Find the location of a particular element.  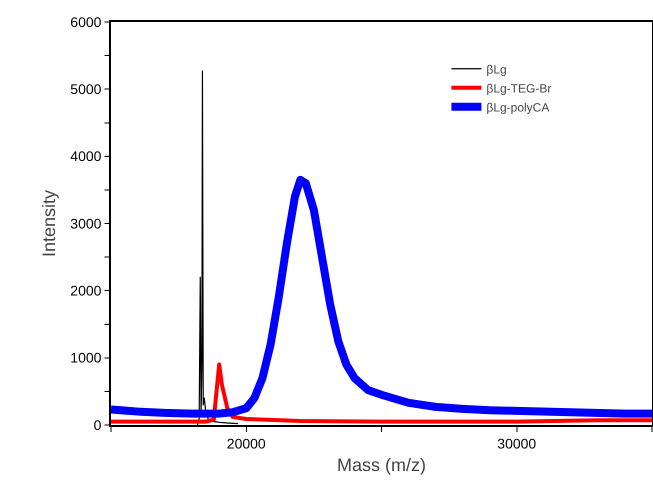

y-tick-label: 0 is located at coordinates (98, 424).